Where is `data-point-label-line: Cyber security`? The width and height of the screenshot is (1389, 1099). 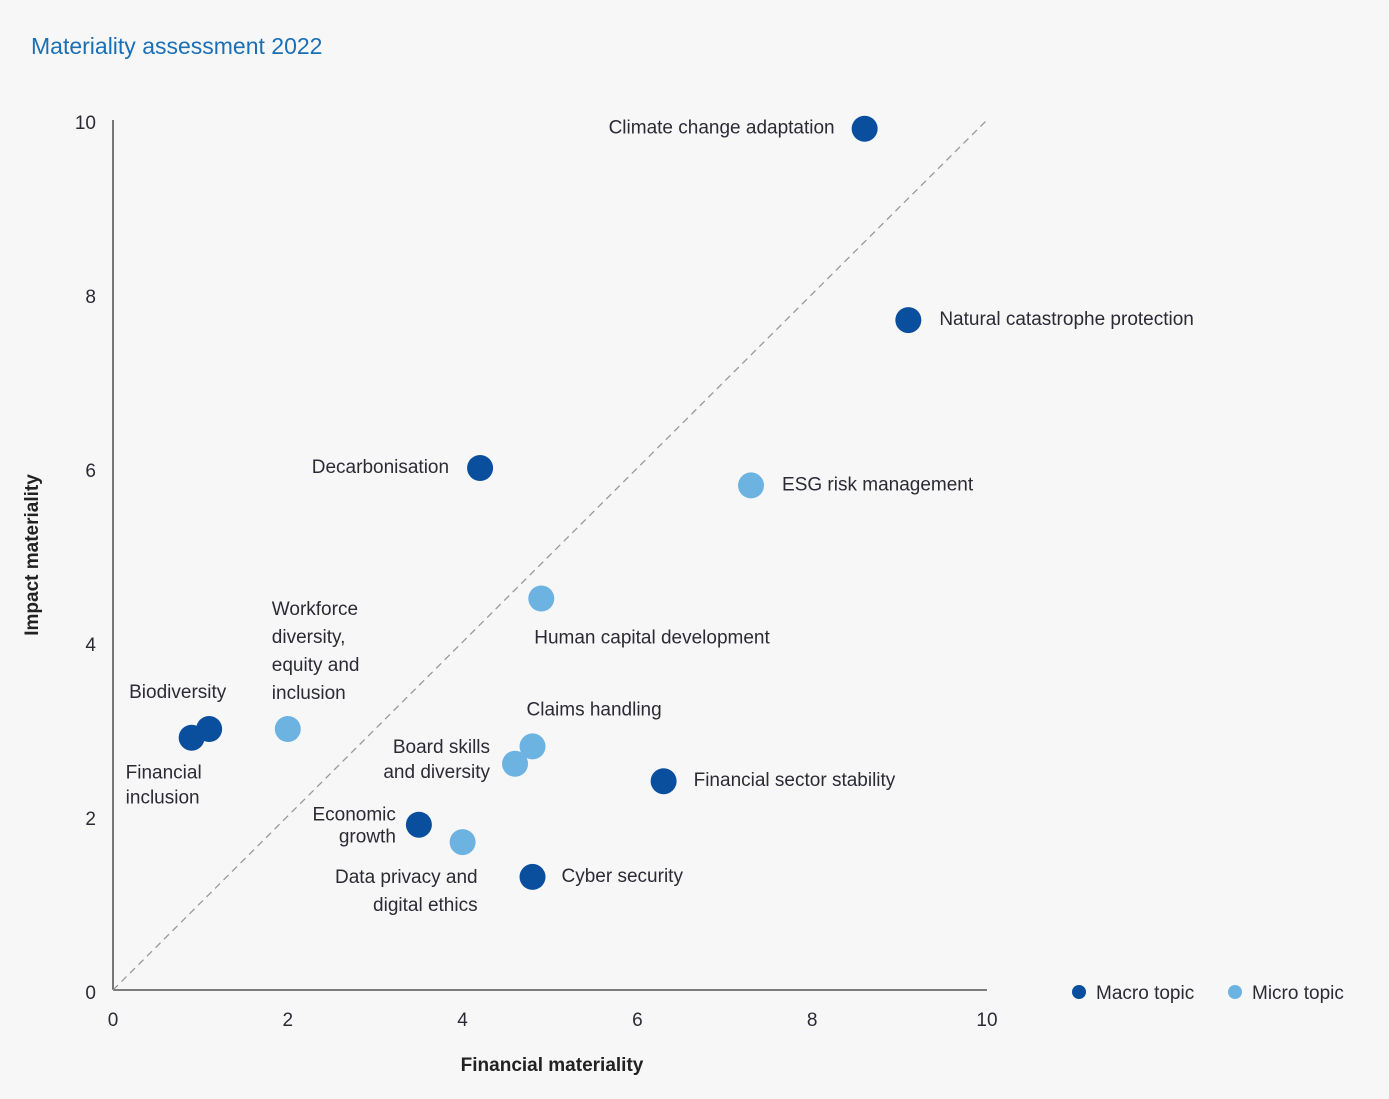
data-point-label-line: Cyber security is located at coordinates (623, 876).